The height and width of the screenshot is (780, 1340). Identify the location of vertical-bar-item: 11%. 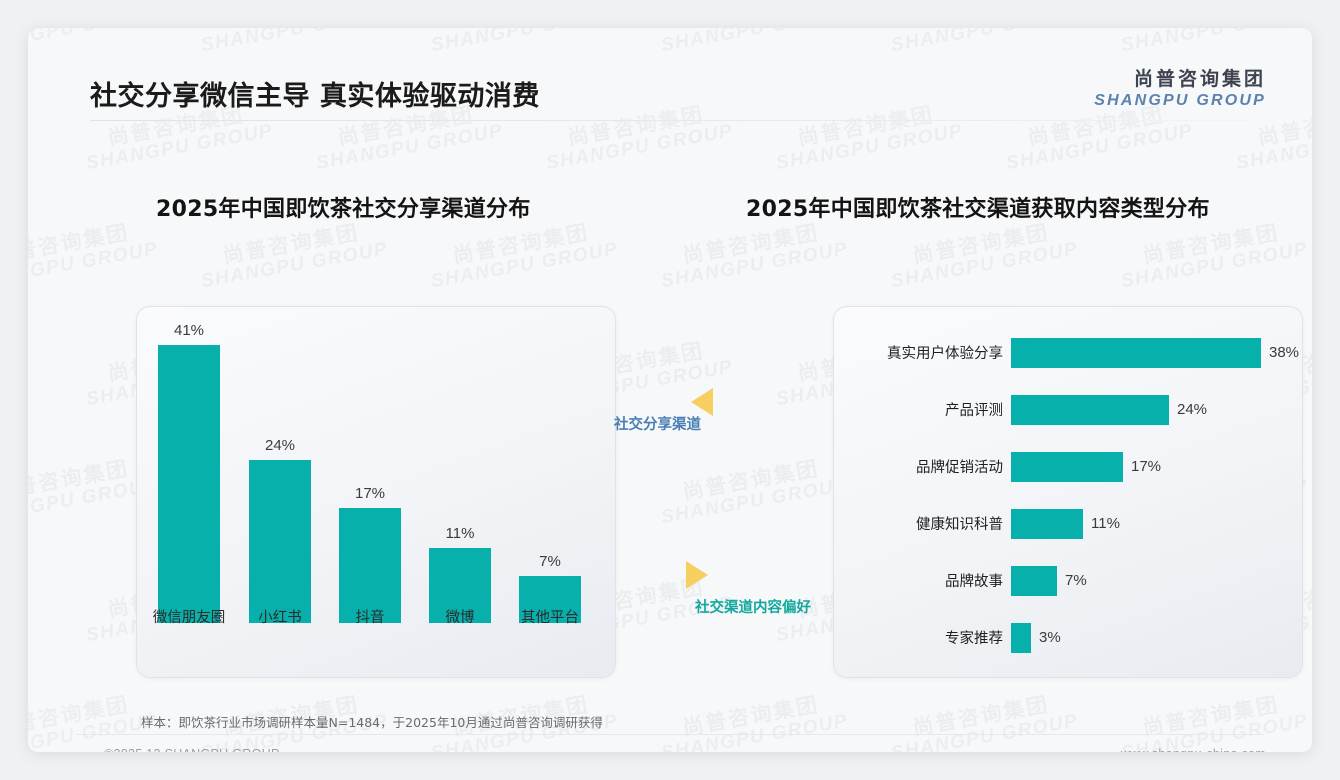
(460, 458).